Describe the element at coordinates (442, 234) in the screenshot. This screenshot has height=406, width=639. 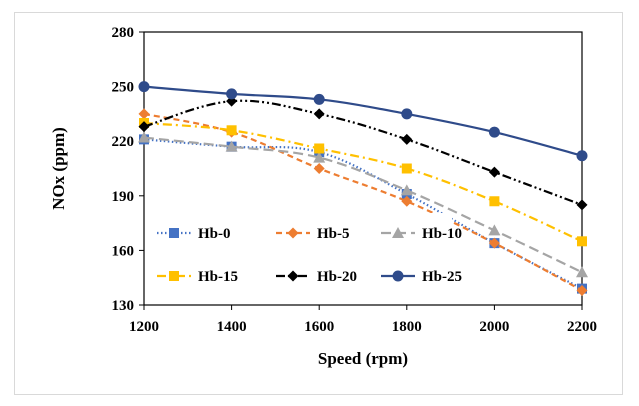
I see `legend-label: Hb-10` at that location.